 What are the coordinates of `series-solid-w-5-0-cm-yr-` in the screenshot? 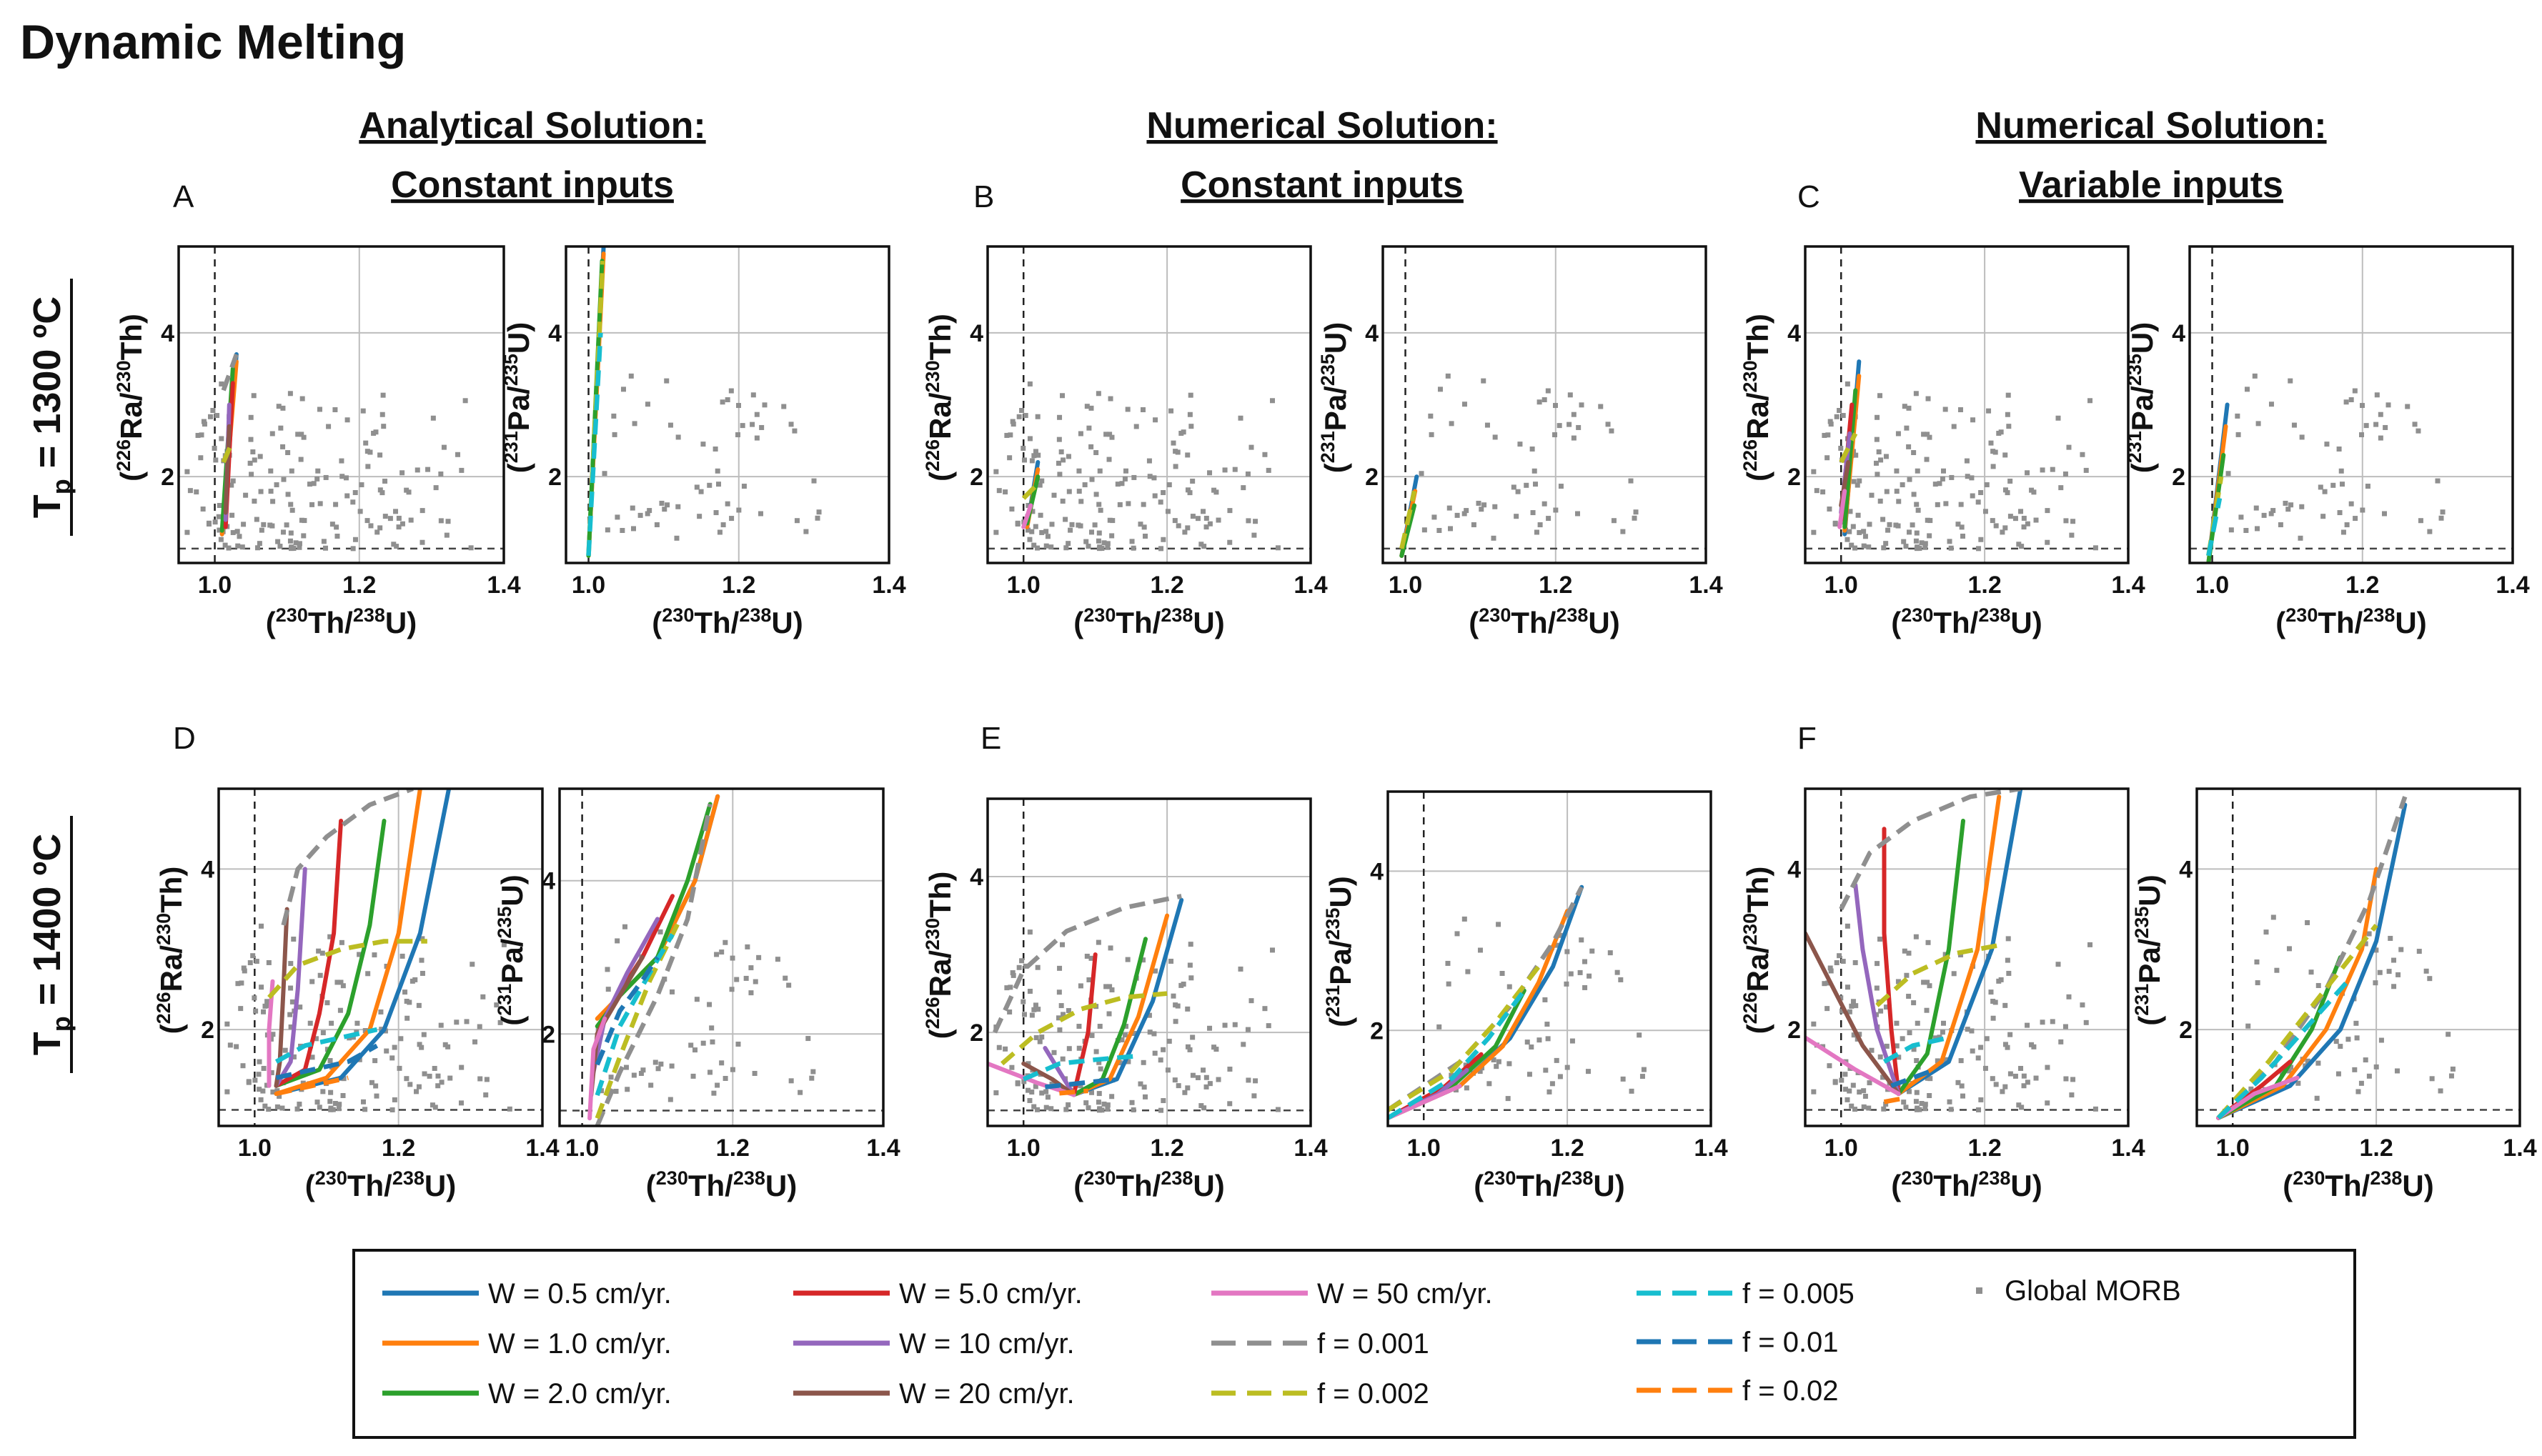 It's located at (1891, 961).